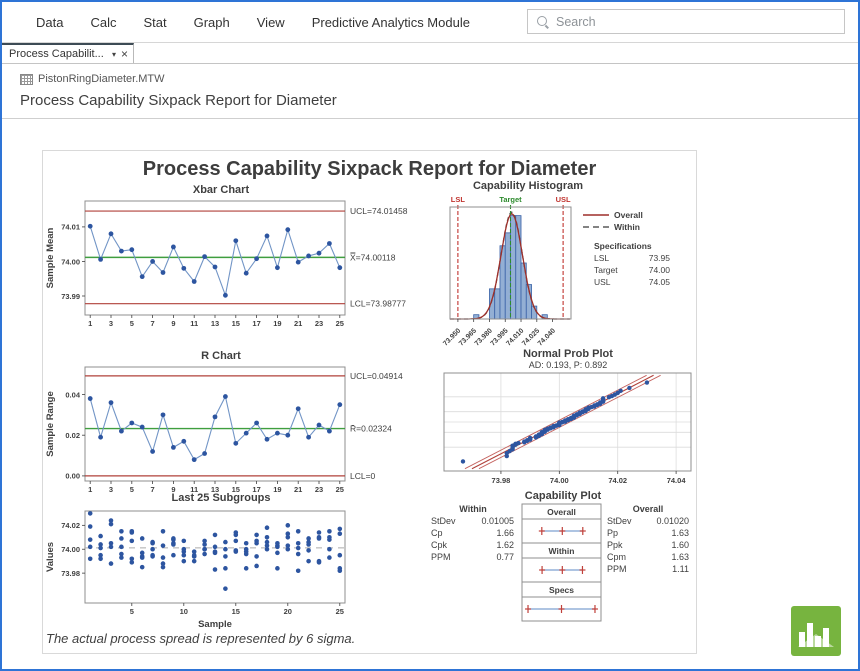  Describe the element at coordinates (173, 489) in the screenshot. I see `x-tick-label: 9` at that location.